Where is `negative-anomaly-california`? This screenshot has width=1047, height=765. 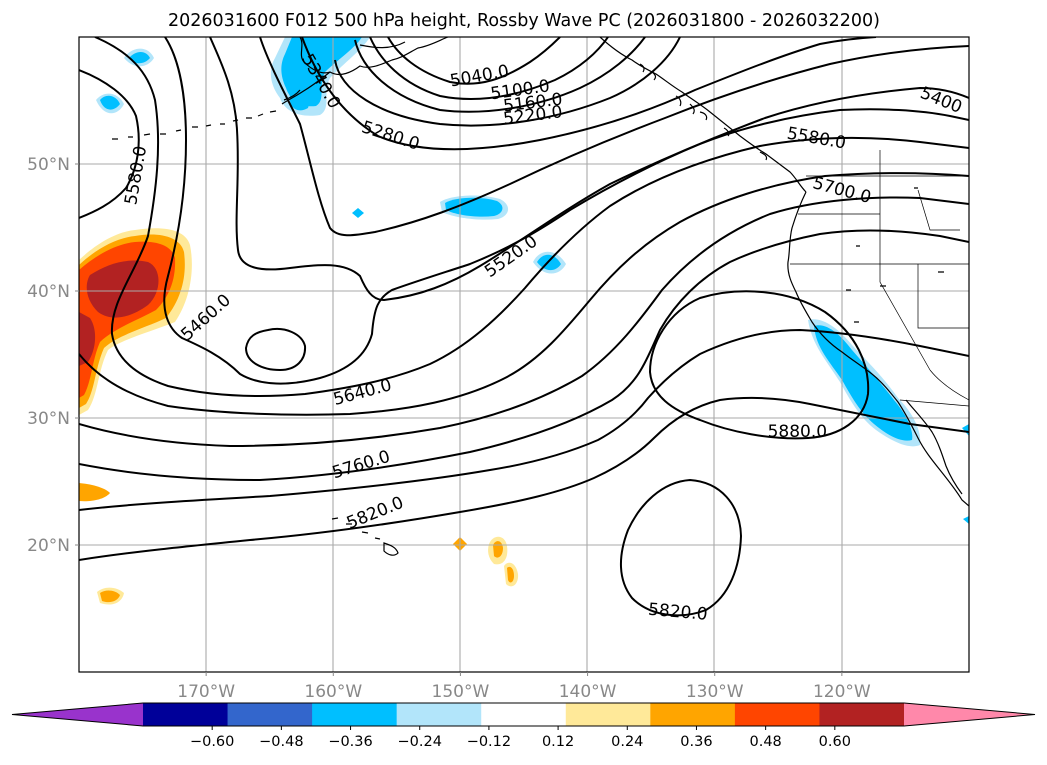 negative-anomaly-california is located at coordinates (863, 383).